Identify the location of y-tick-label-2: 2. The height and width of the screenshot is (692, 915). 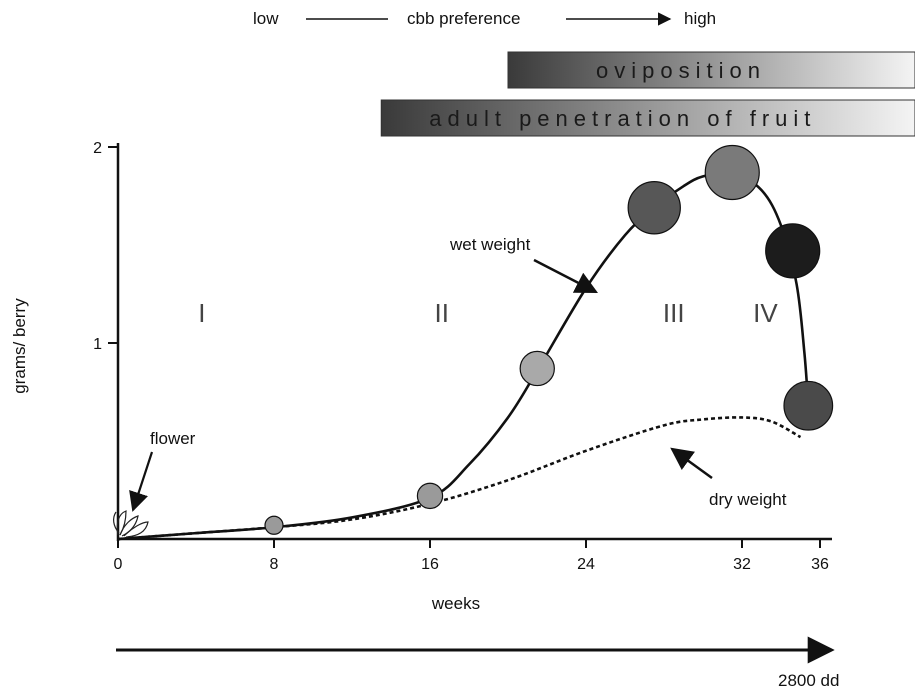
(97, 148).